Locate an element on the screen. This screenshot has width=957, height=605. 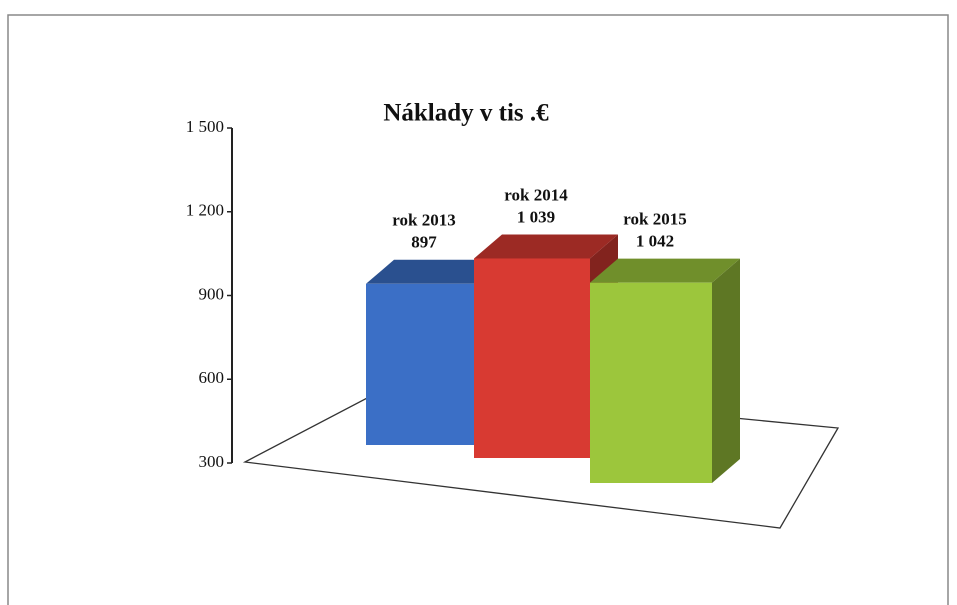
chart-title: Náklady v tis .€ is located at coordinates (466, 113).